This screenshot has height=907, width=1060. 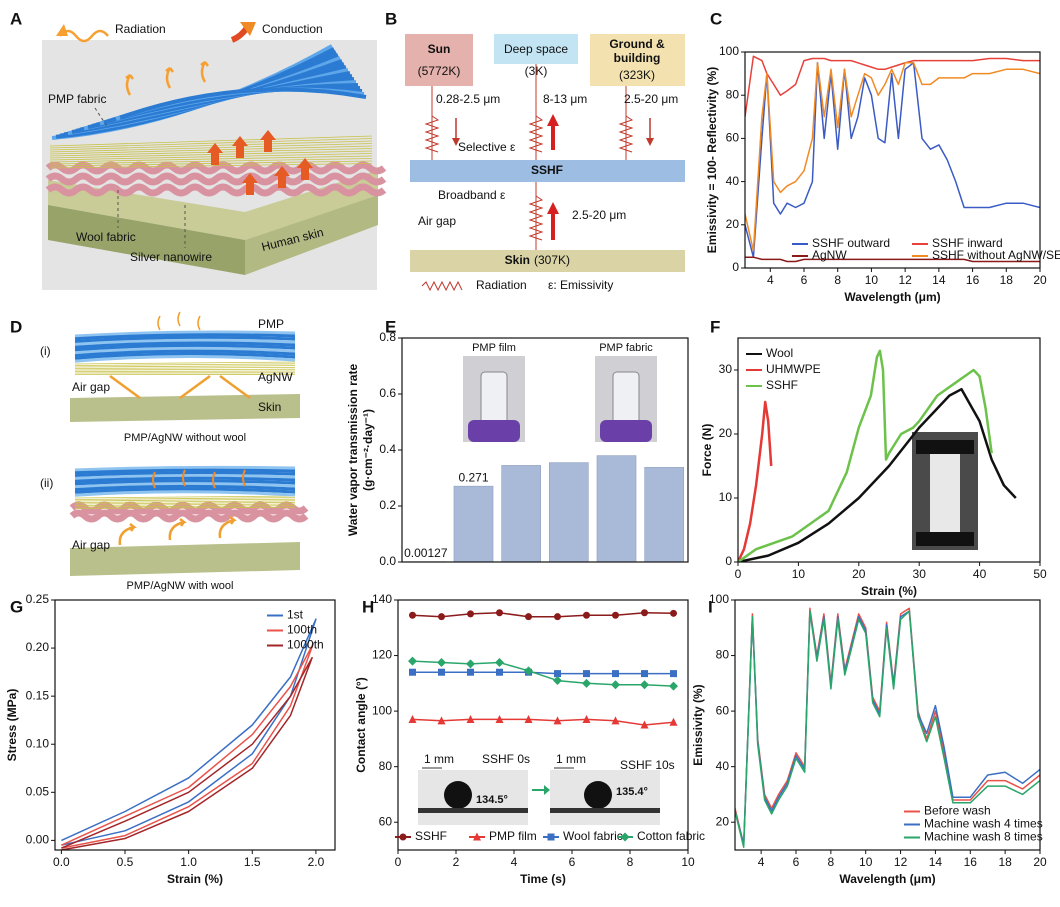 I want to click on y-axis-label: Stress (MPa), so click(x=12, y=725).